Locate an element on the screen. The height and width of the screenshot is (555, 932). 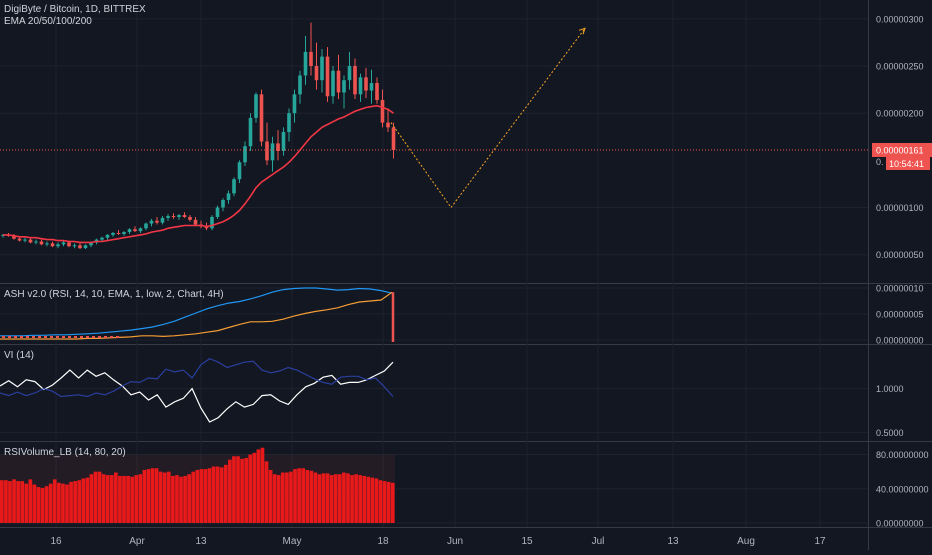
x-tick-label: 13 is located at coordinates (201, 541).